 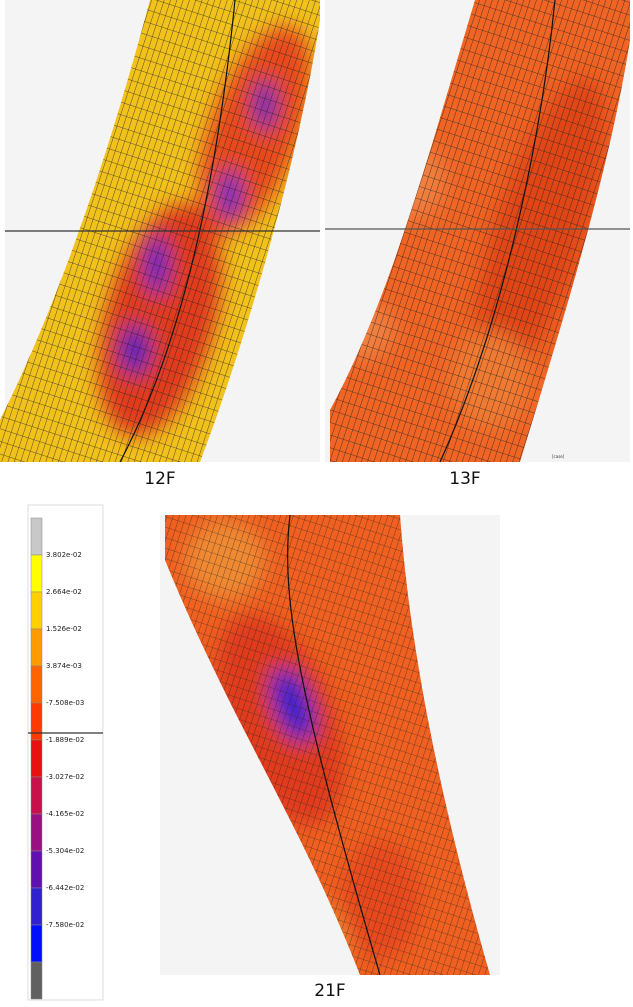 I want to click on legend-label: 3.874e-03, so click(x=64, y=666).